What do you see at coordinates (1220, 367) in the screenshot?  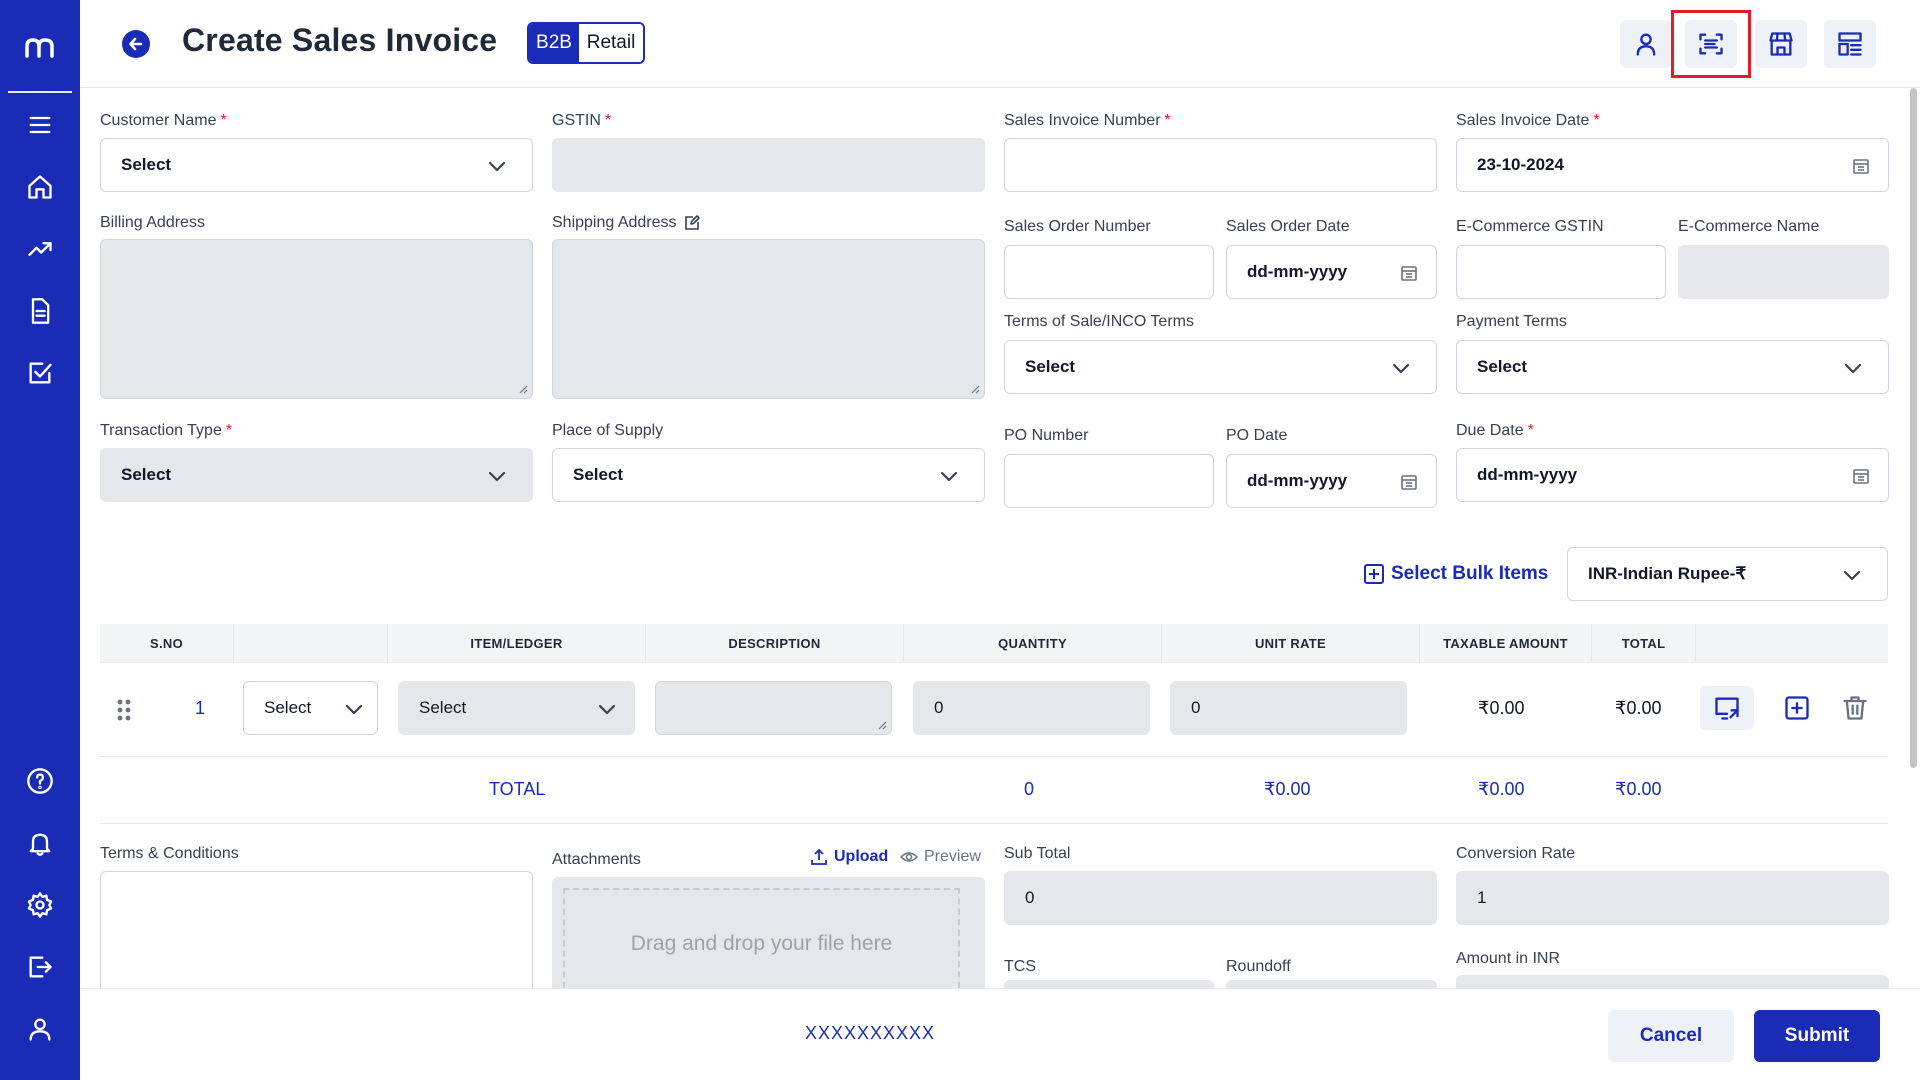 I see `terms-of-sale-select: Select` at bounding box center [1220, 367].